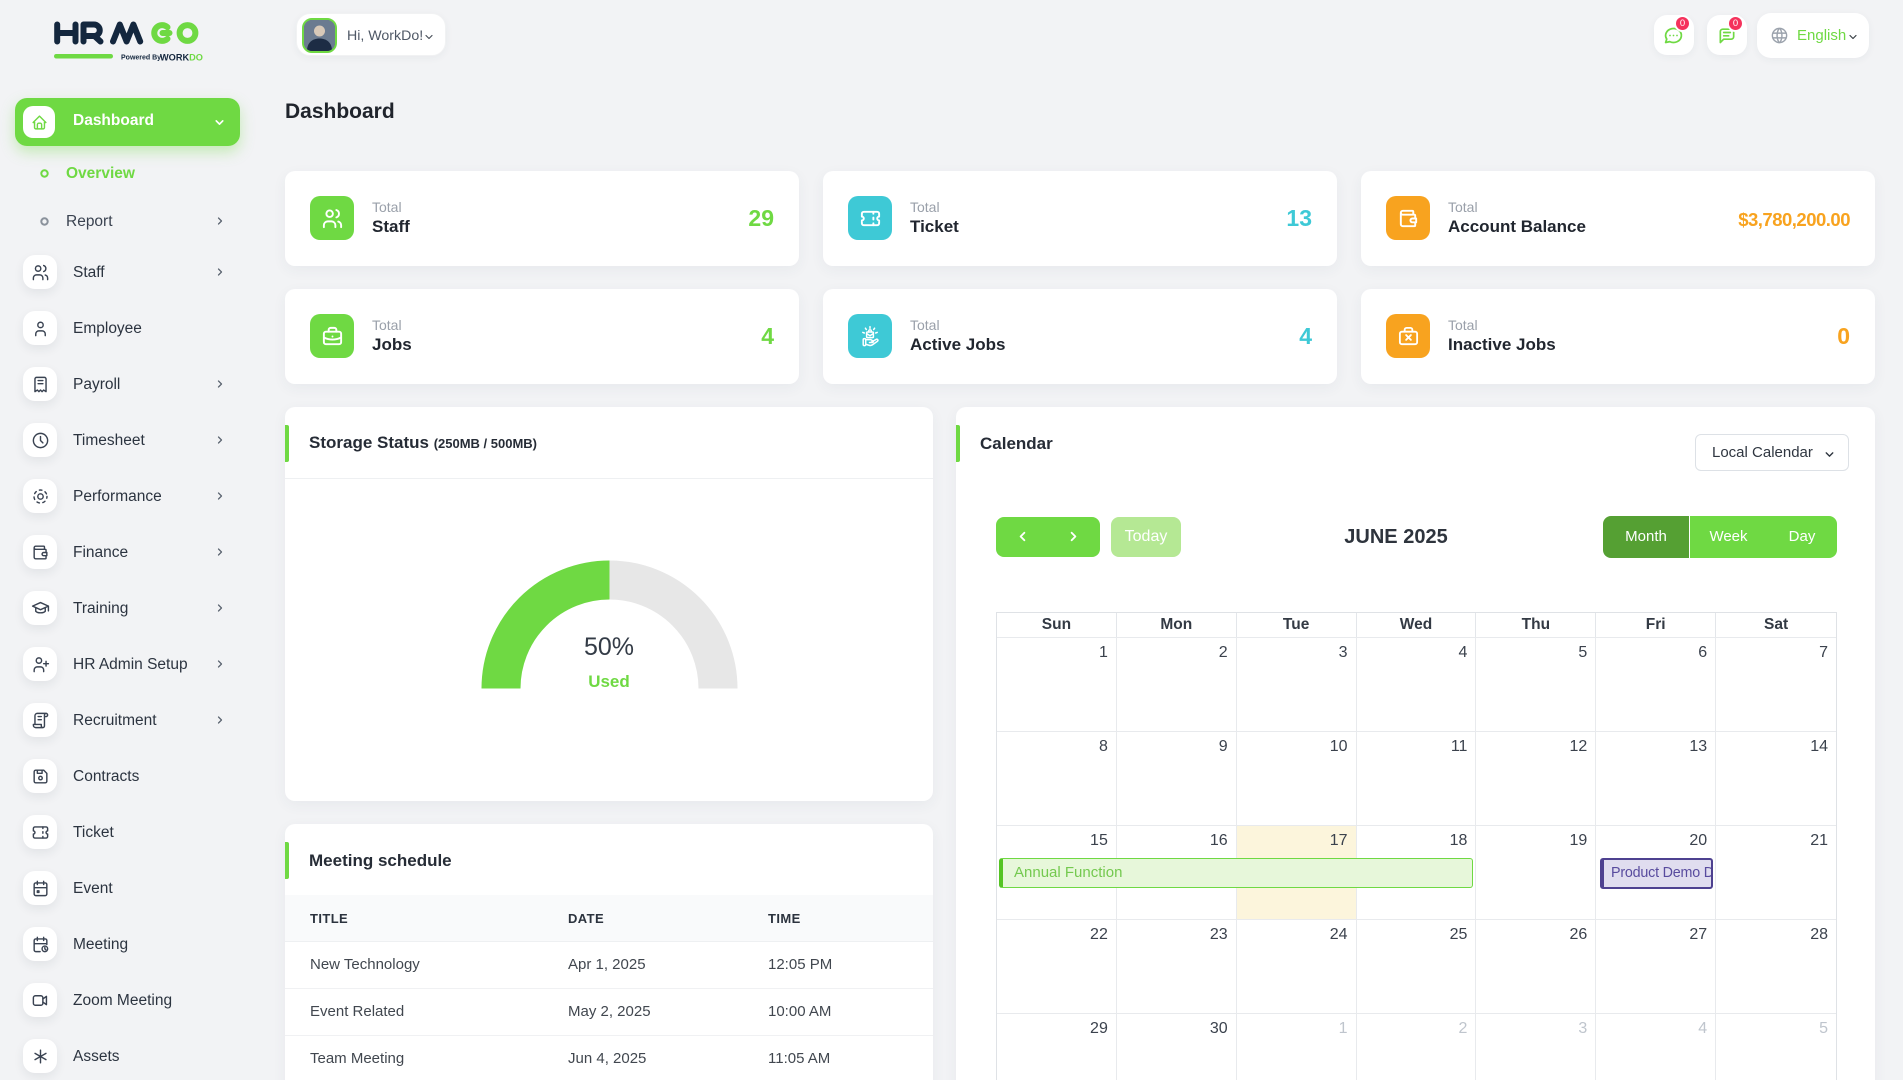 This screenshot has width=1903, height=1080. What do you see at coordinates (181, 58) in the screenshot?
I see `svg-text: WORKDO` at bounding box center [181, 58].